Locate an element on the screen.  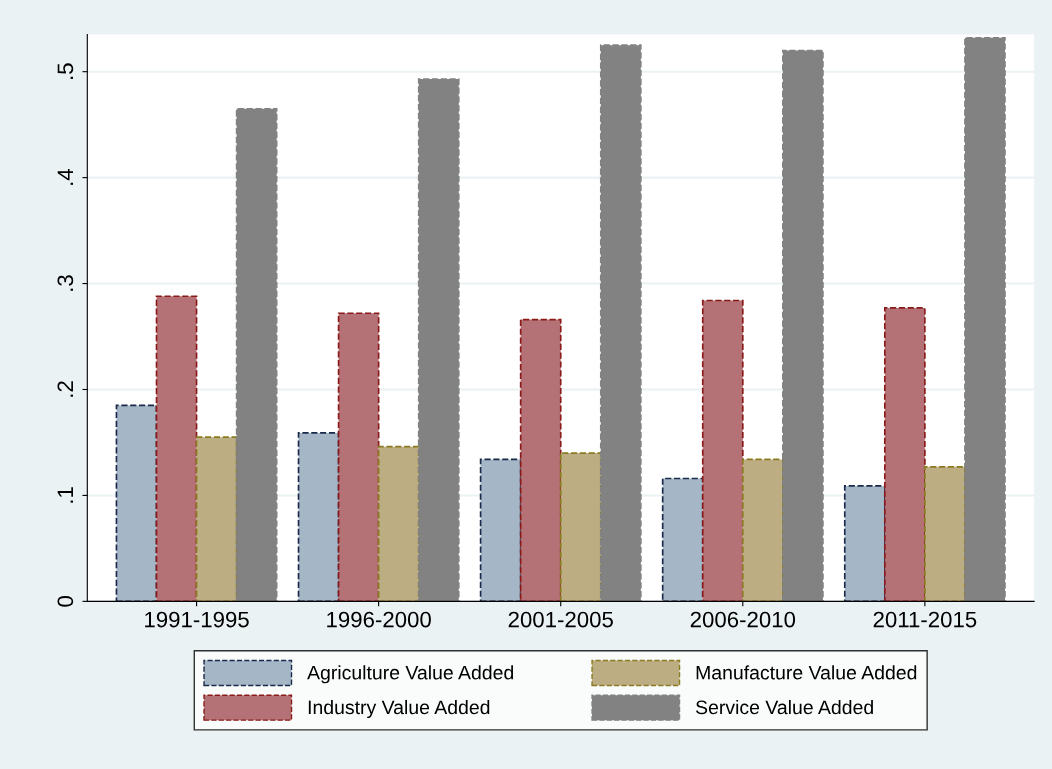
x-tick-label: 2011-2015 is located at coordinates (925, 619).